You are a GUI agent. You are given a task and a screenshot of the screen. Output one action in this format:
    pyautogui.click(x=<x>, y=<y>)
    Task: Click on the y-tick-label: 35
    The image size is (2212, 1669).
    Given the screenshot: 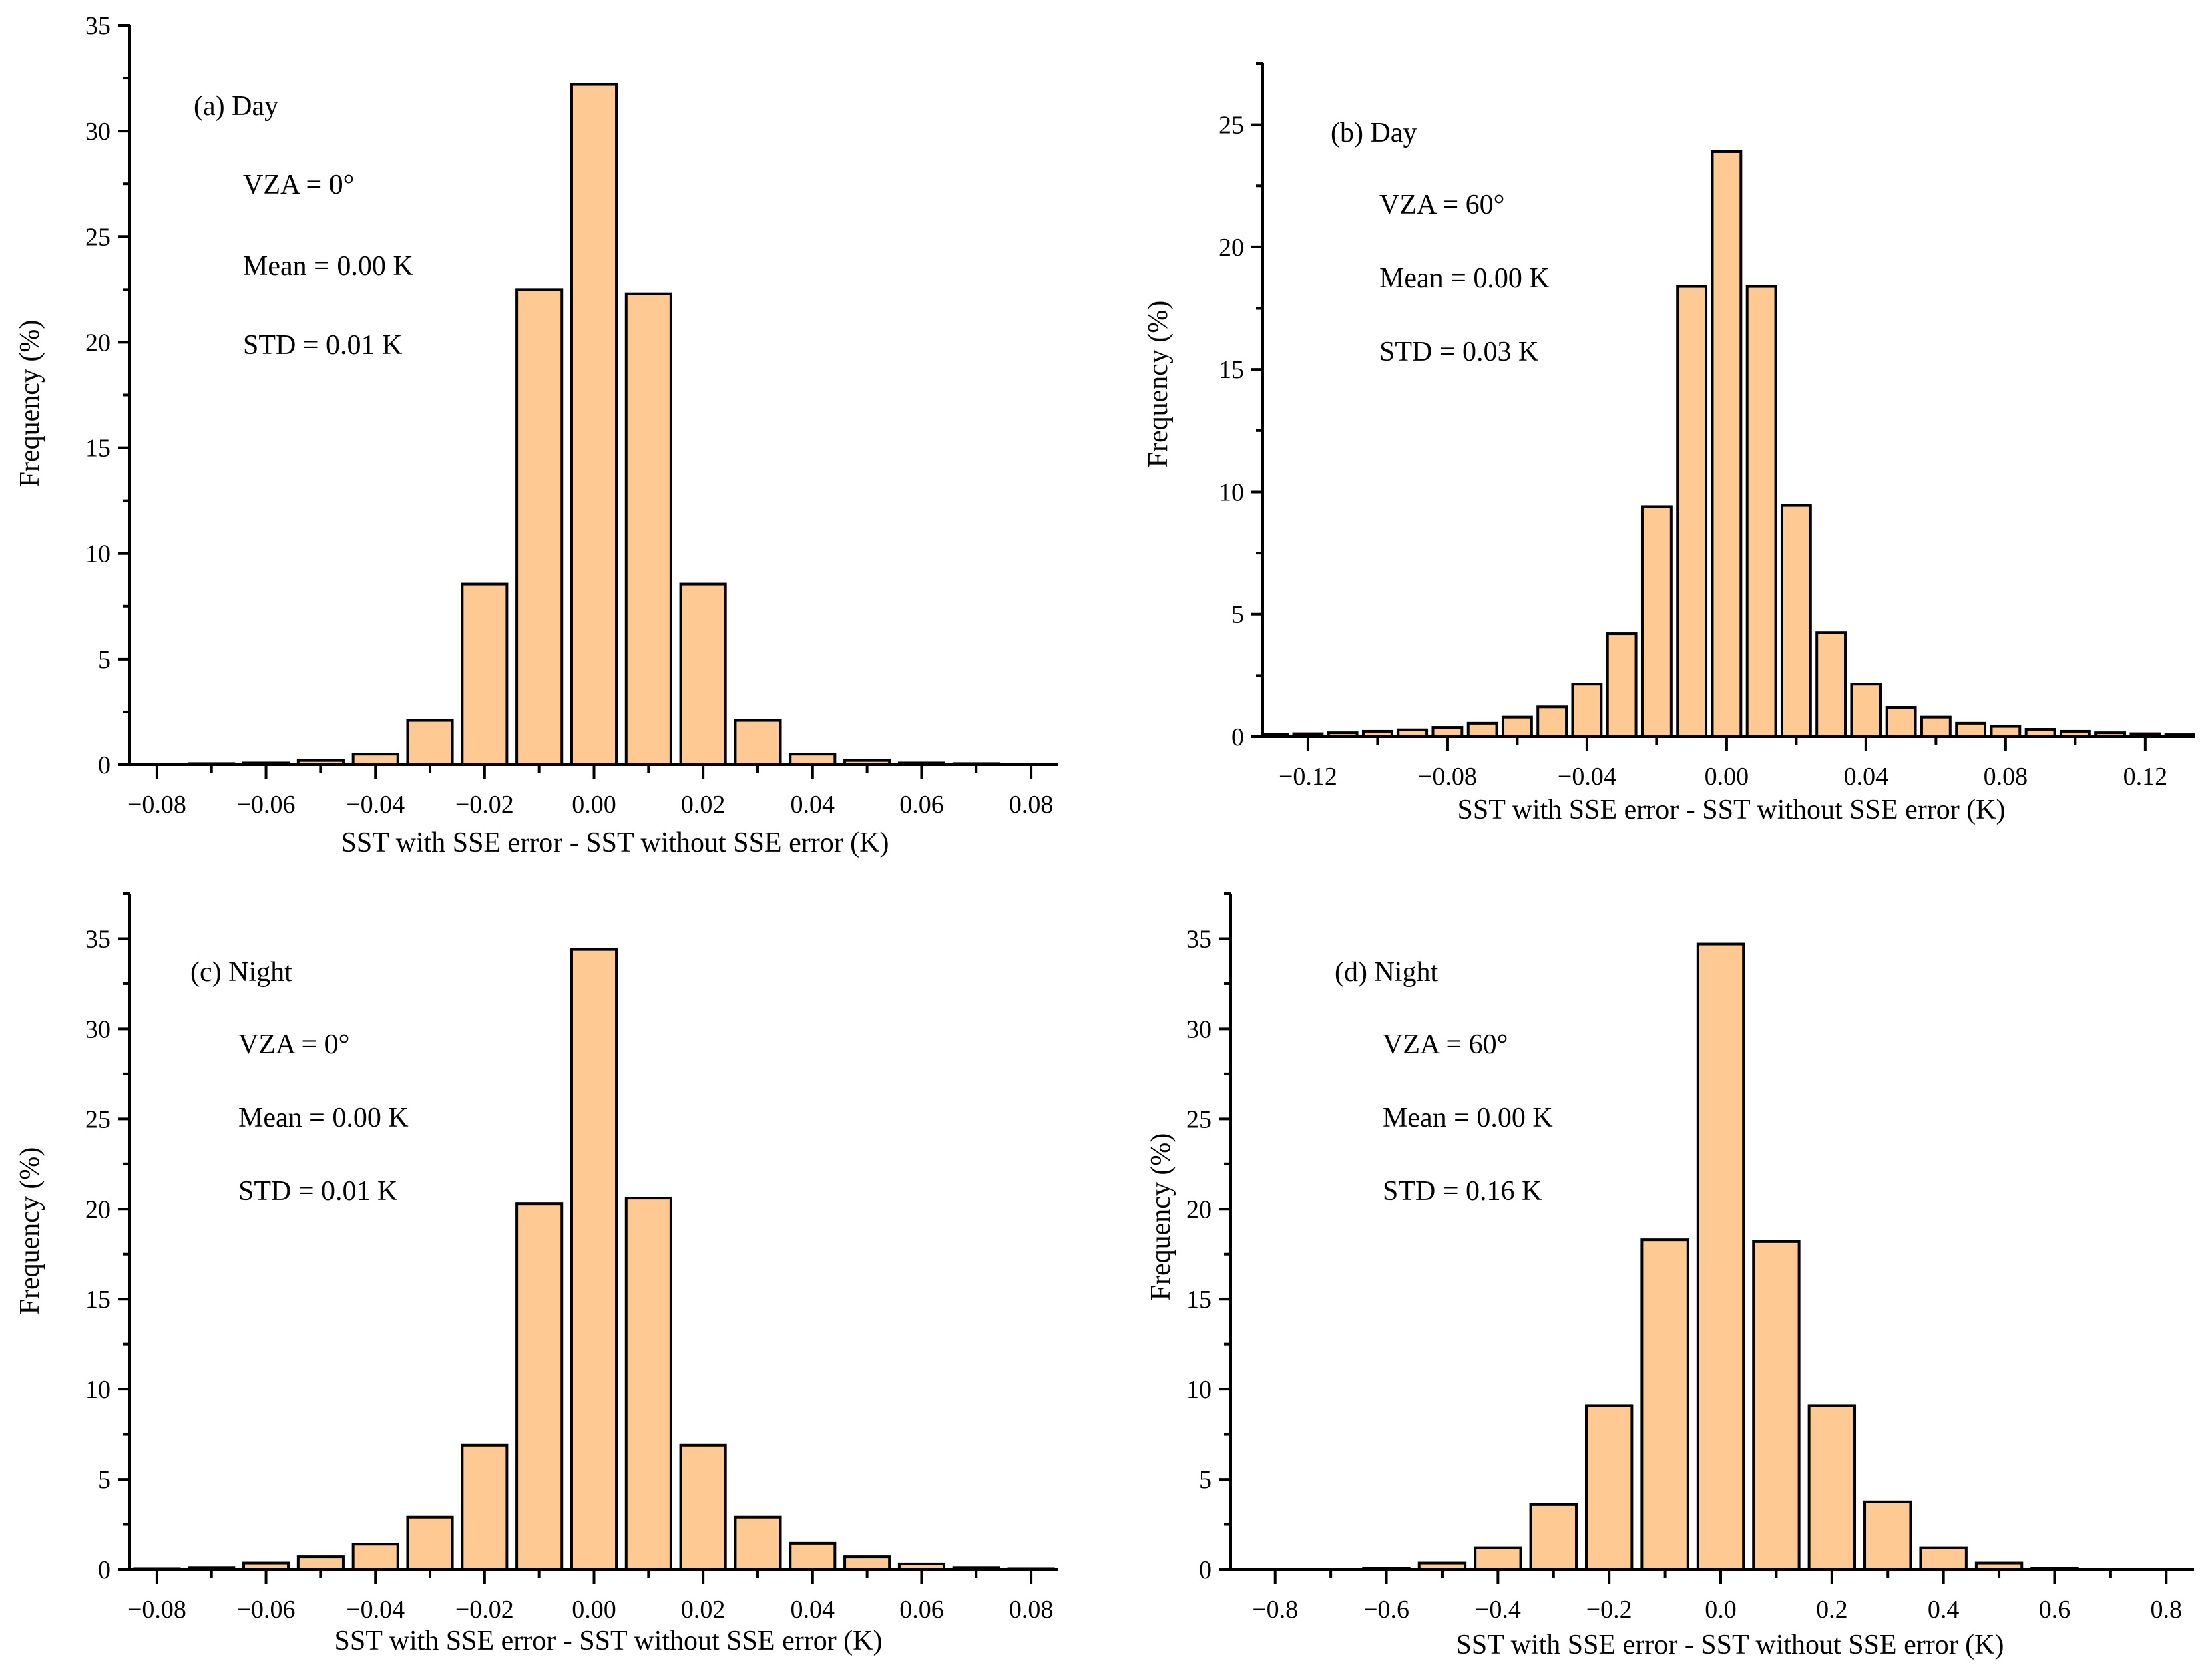 What is the action you would take?
    pyautogui.click(x=1199, y=939)
    